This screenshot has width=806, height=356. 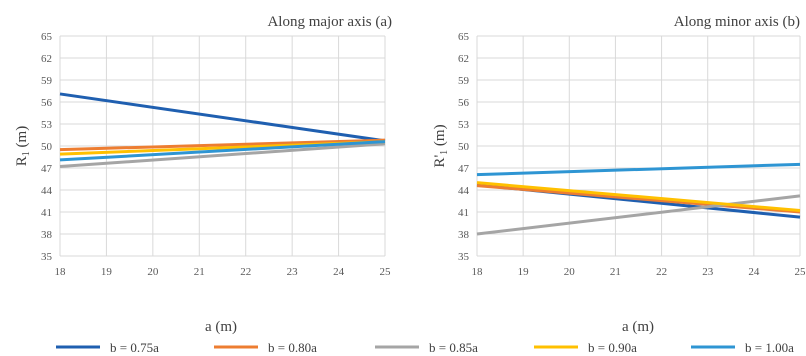 I want to click on y-axis-label-main: R', so click(x=440, y=161).